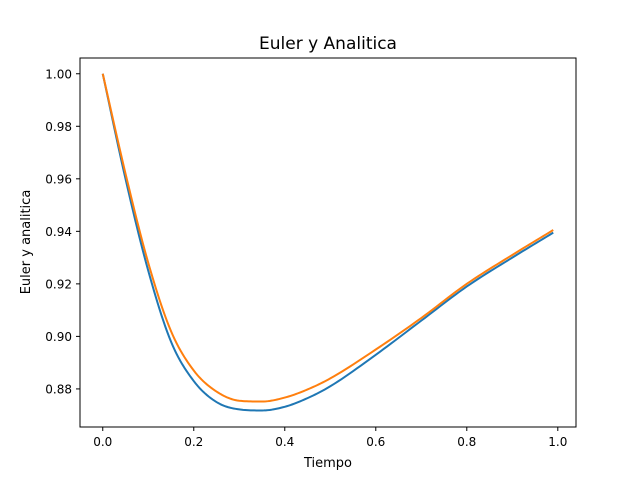  I want to click on y-axis-label: Euler y analitica, so click(26, 242).